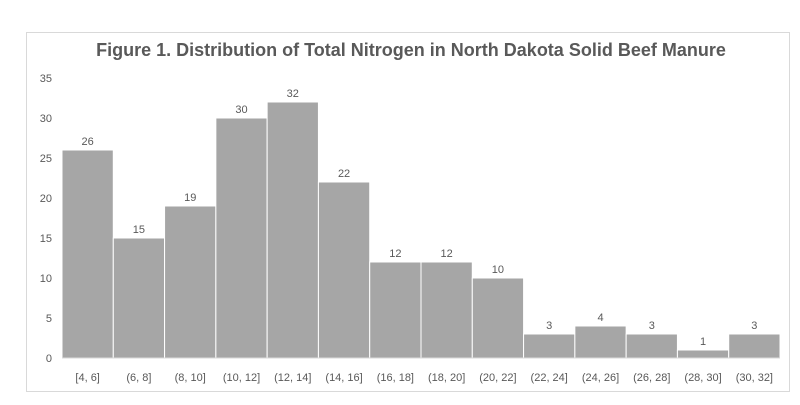 This screenshot has width=800, height=405. Describe the element at coordinates (498, 270) in the screenshot. I see `data-label: 10` at that location.